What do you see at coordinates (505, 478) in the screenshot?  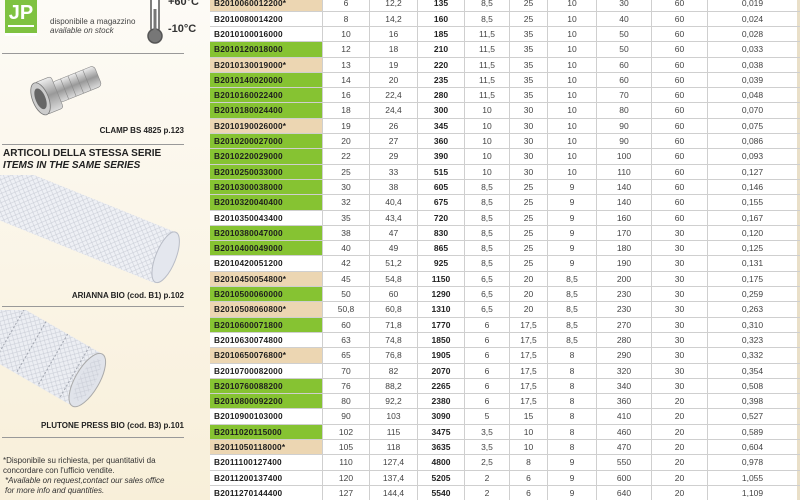 I see `table-row: B2011200137400 120 137,4 5205 2 6 9 600 20 1,055` at bounding box center [505, 478].